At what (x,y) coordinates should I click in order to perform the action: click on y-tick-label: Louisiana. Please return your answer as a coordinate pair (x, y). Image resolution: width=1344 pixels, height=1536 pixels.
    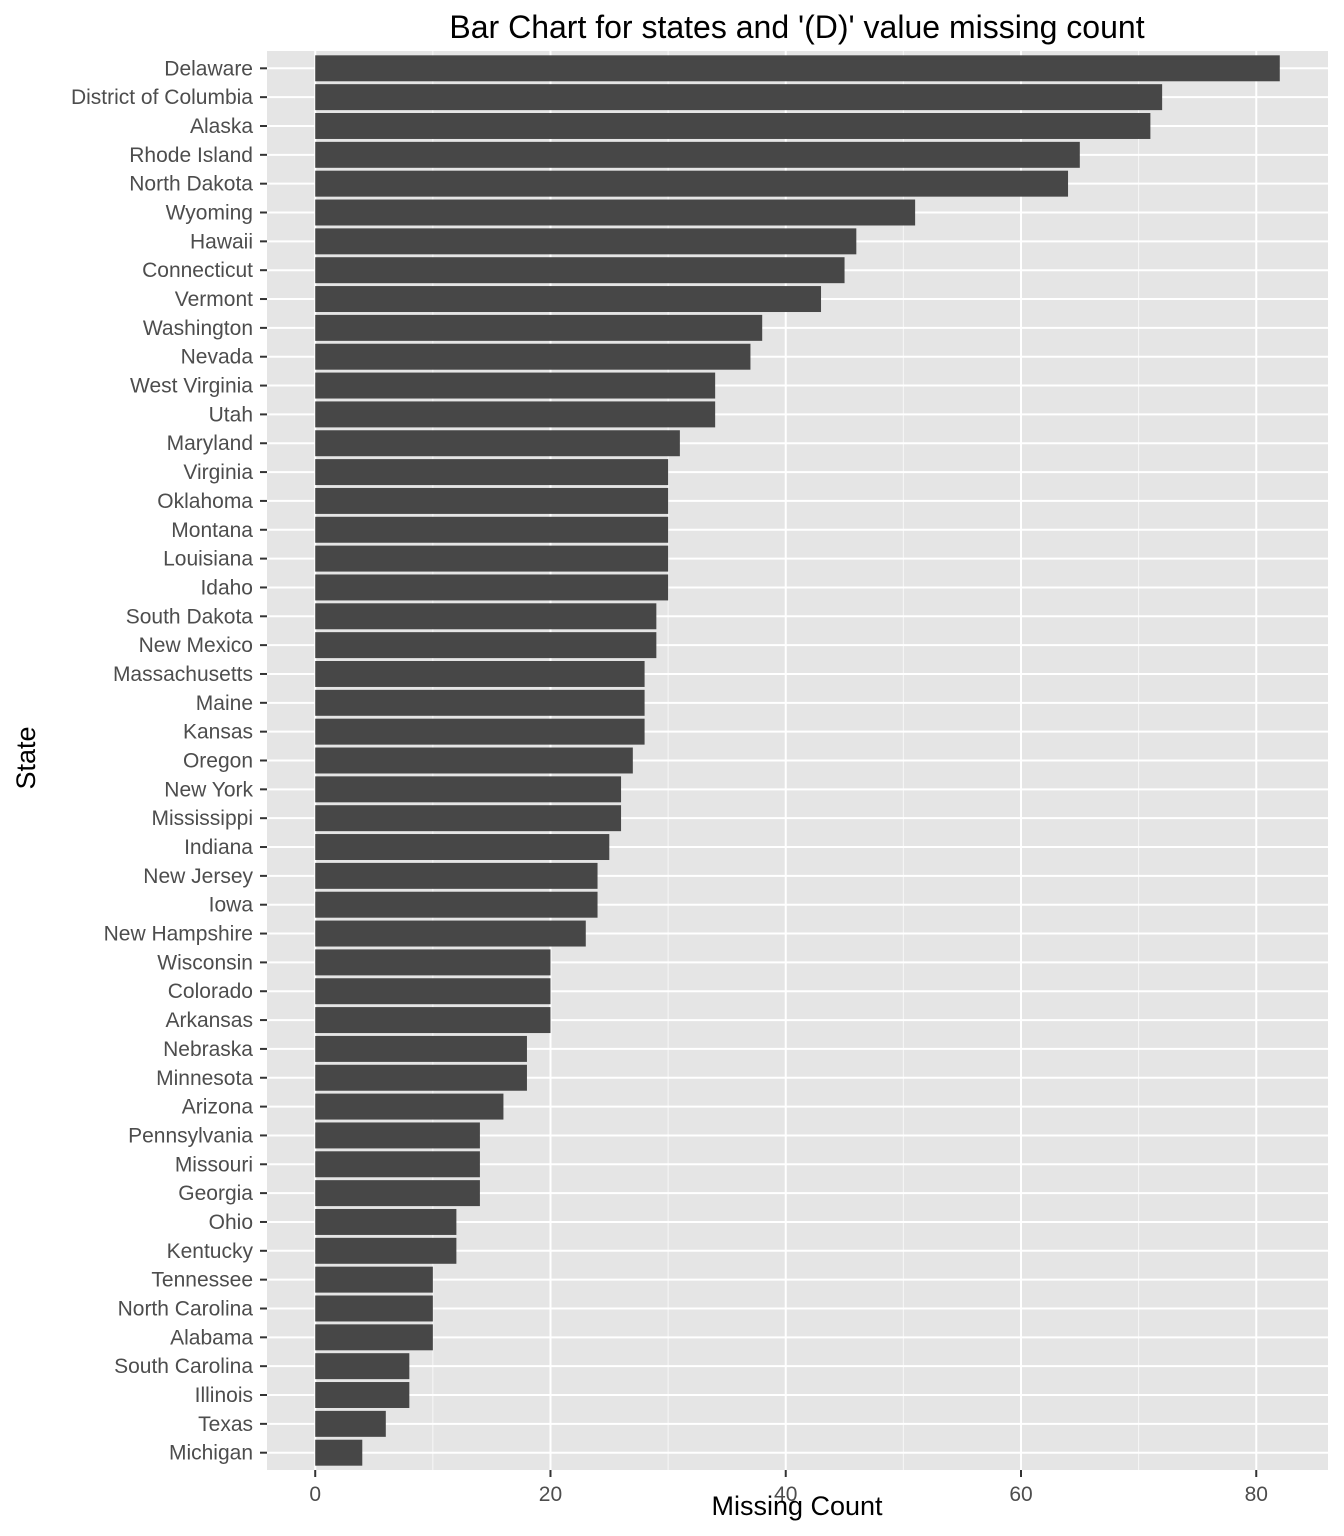
    Looking at the image, I should click on (208, 559).